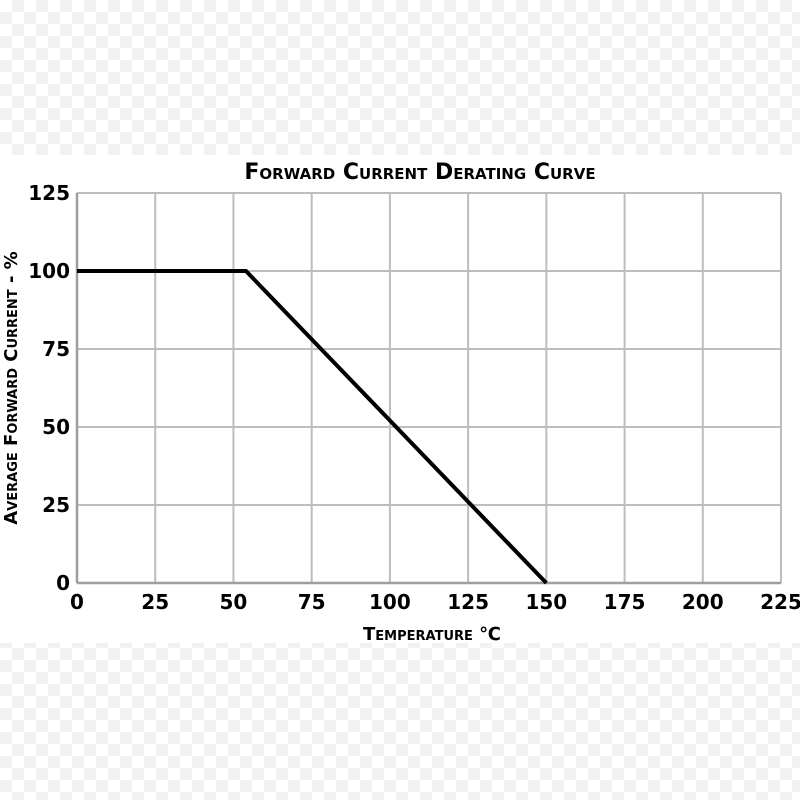 This screenshot has width=800, height=800. Describe the element at coordinates (155, 602) in the screenshot. I see `x-tick-label: 25` at that location.